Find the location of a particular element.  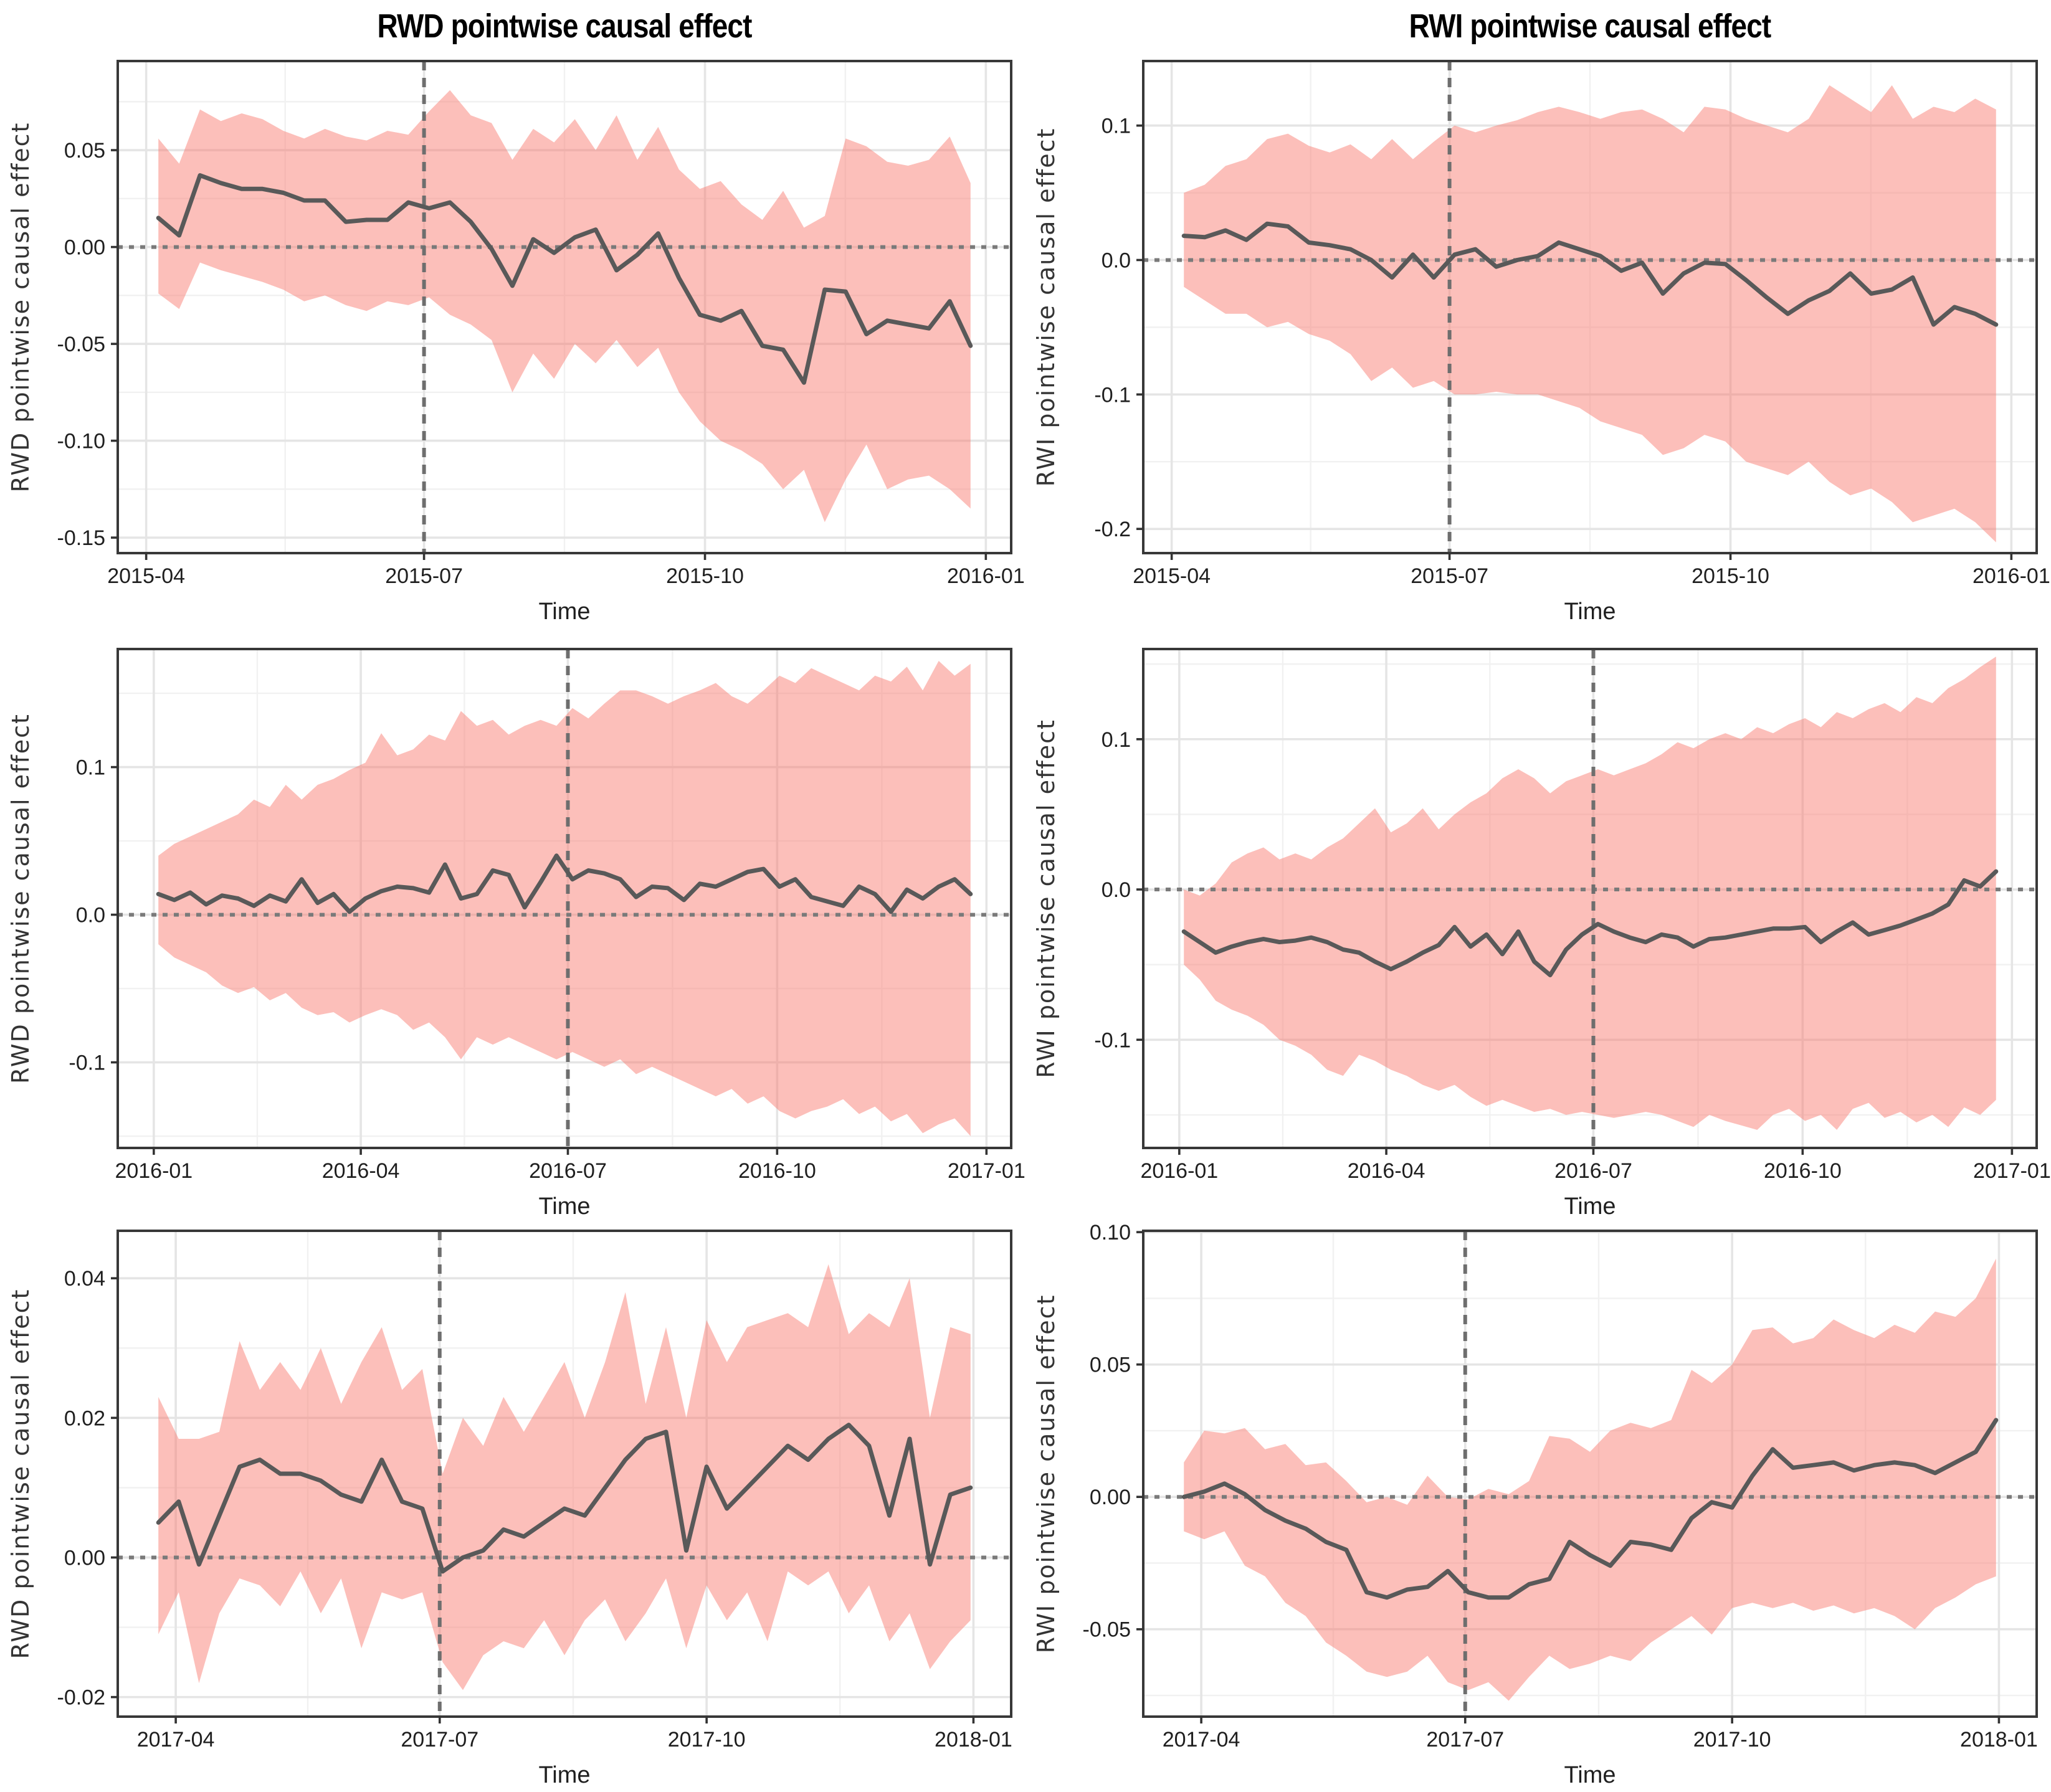

chart-title: RWI pointwise causal effect is located at coordinates (1591, 26).